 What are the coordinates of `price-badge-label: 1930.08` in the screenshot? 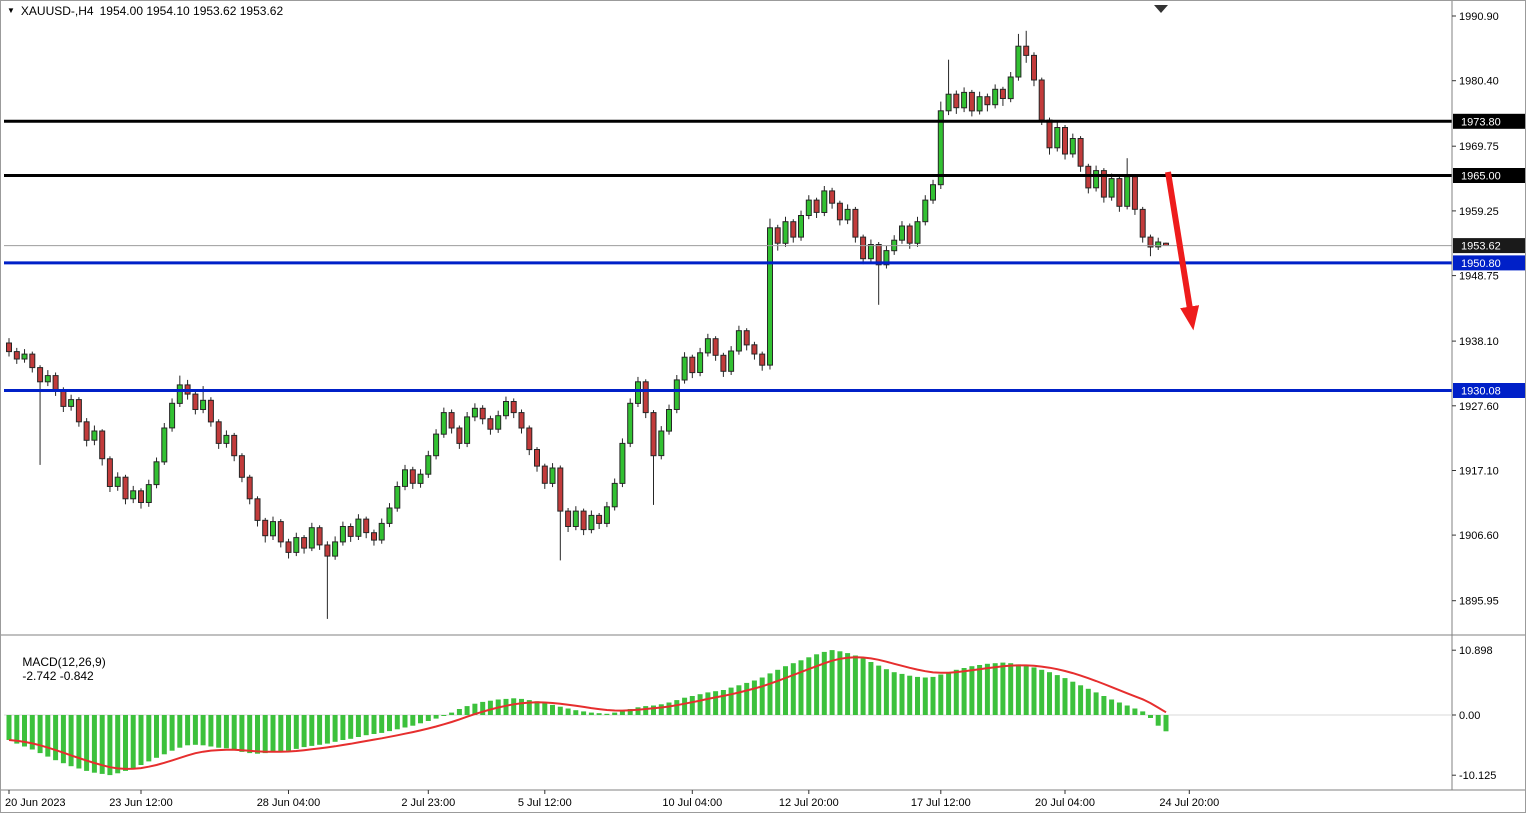 It's located at (1481, 392).